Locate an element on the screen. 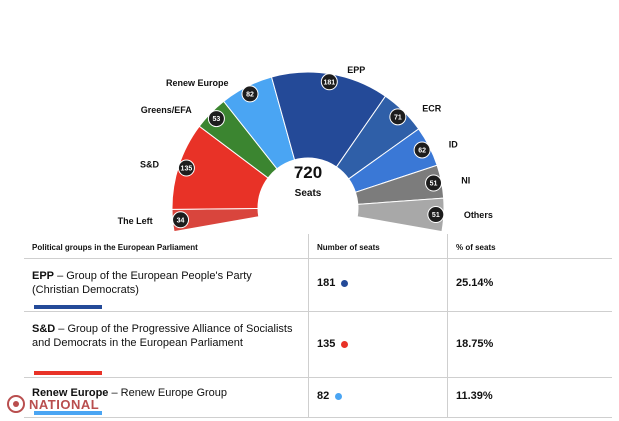  seat-count-greens-efa: 53 is located at coordinates (217, 119).